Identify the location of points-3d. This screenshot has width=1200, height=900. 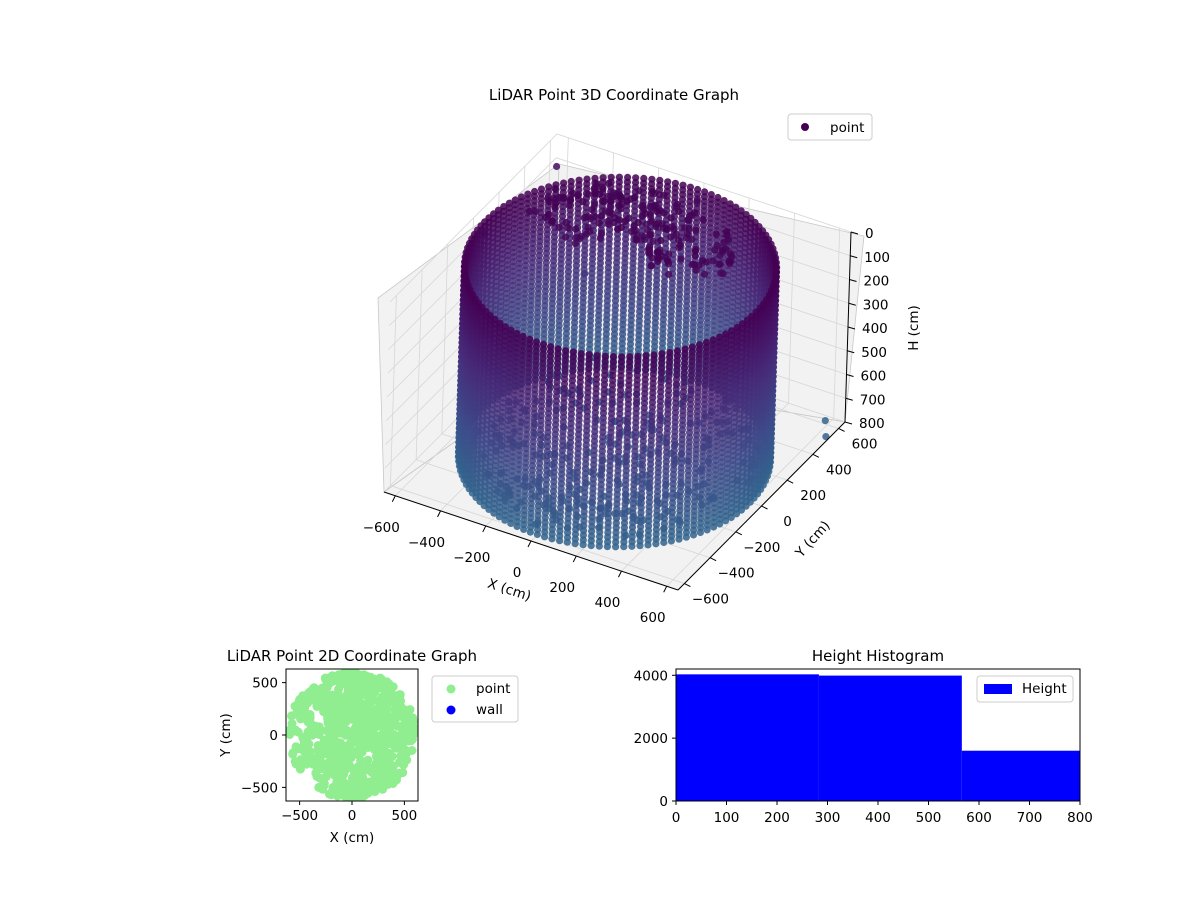
(642, 356).